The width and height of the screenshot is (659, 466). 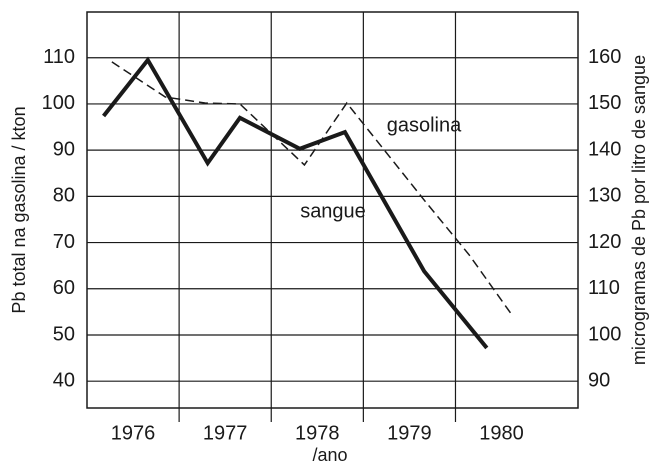 What do you see at coordinates (409, 433) in the screenshot?
I see `x-tick-label: 1979` at bounding box center [409, 433].